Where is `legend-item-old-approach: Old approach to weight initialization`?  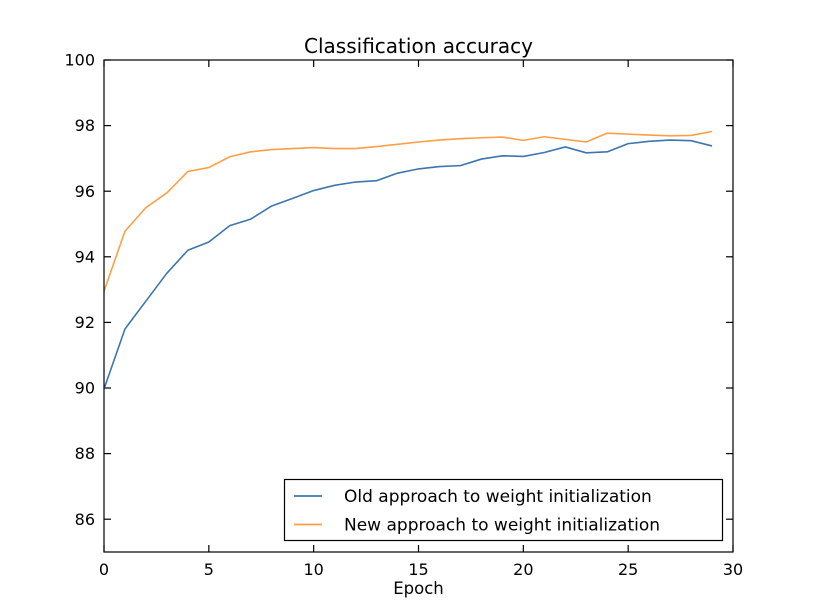
legend-item-old-approach: Old approach to weight initialization is located at coordinates (473, 497).